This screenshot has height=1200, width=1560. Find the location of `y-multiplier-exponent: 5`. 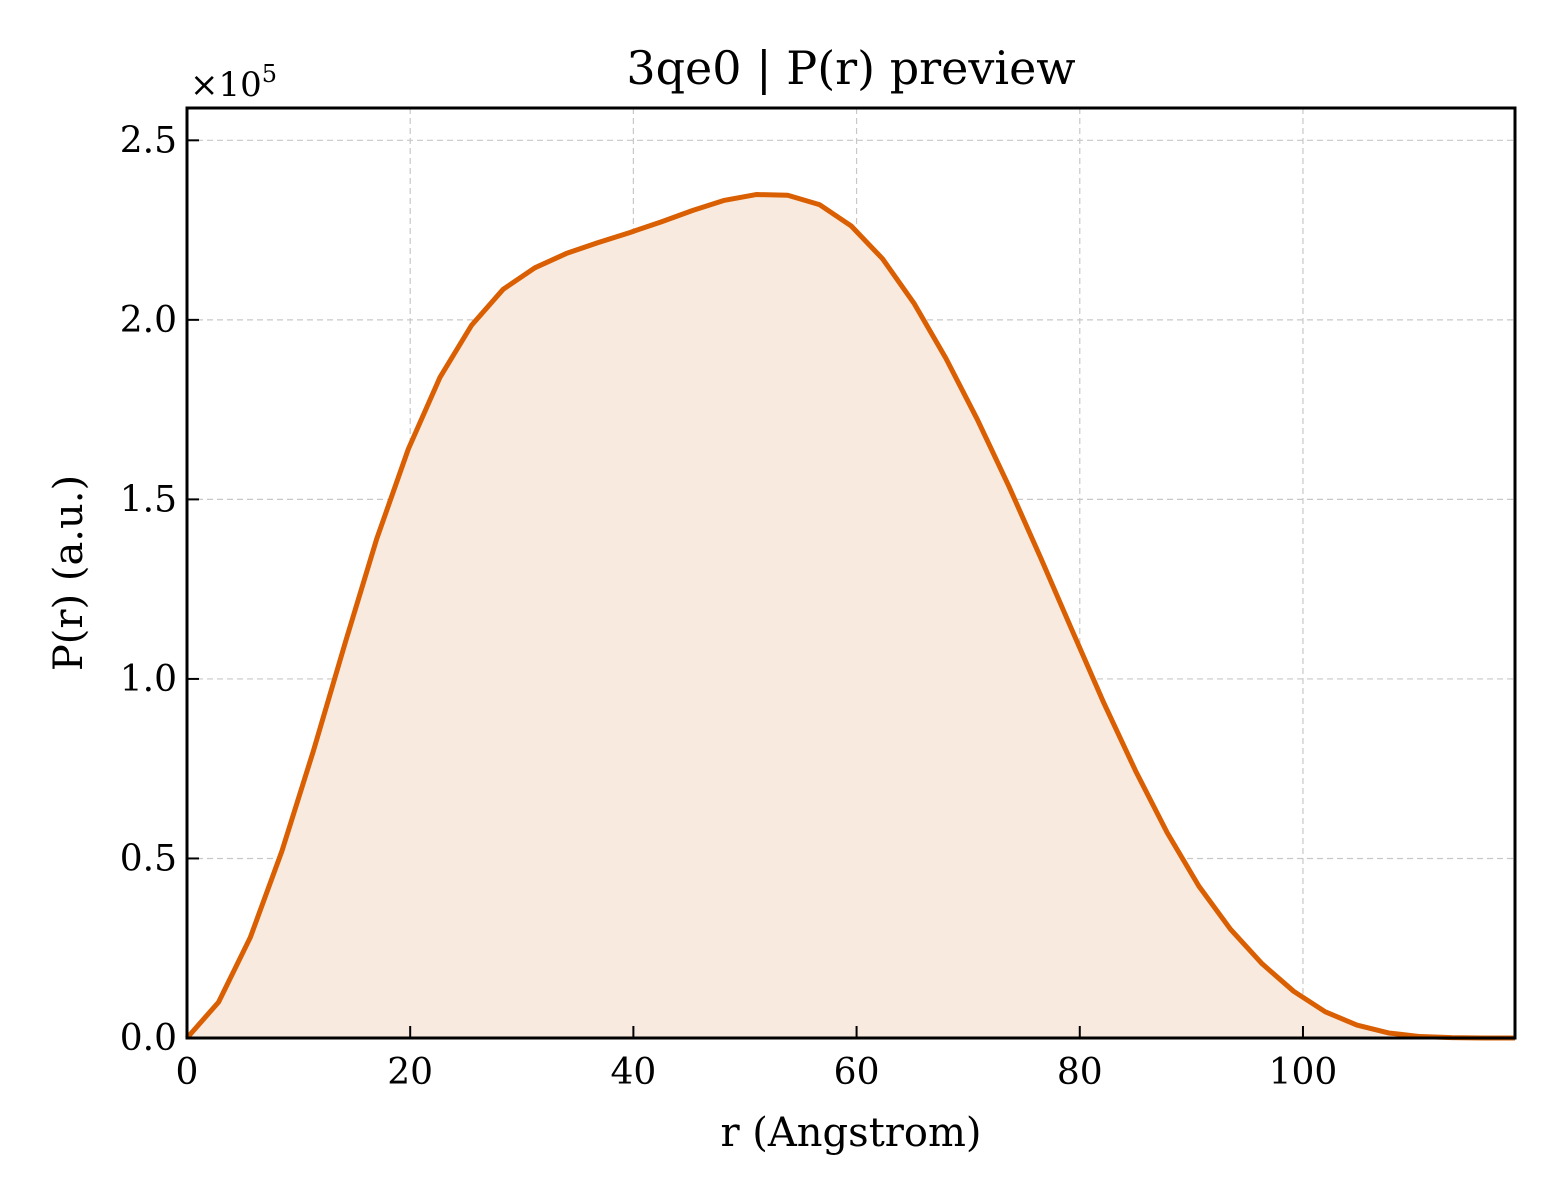

y-multiplier-exponent: 5 is located at coordinates (269, 74).